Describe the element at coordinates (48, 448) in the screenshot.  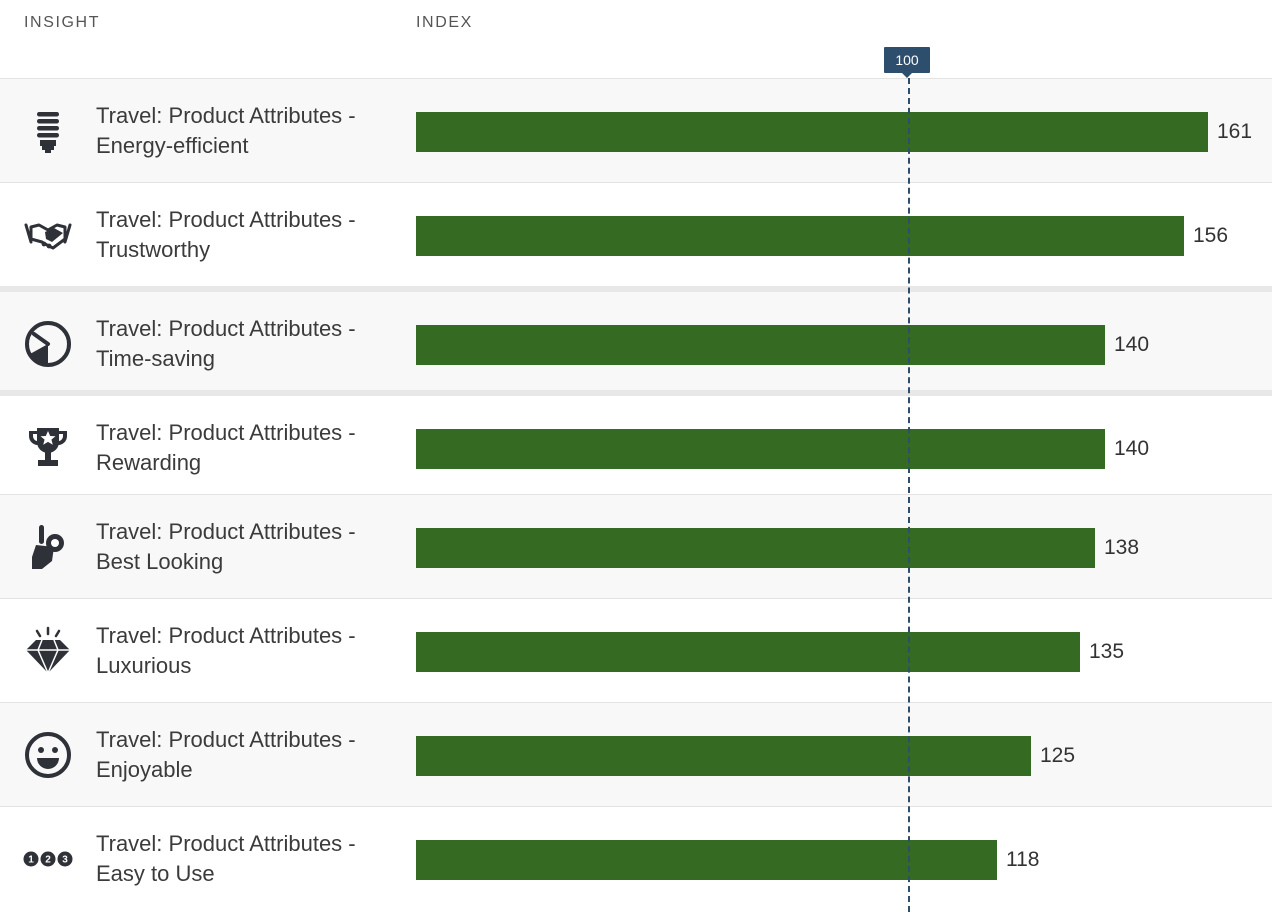
I see `trophy-icon` at that location.